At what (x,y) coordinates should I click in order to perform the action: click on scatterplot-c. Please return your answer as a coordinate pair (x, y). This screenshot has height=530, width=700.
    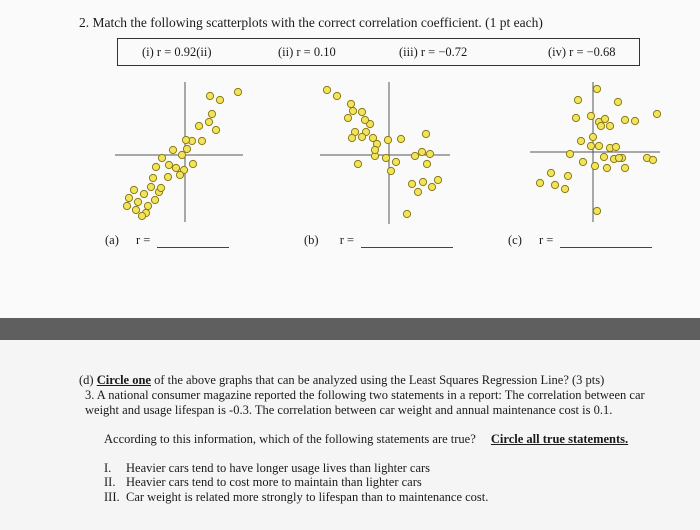
    Looking at the image, I should click on (596, 152).